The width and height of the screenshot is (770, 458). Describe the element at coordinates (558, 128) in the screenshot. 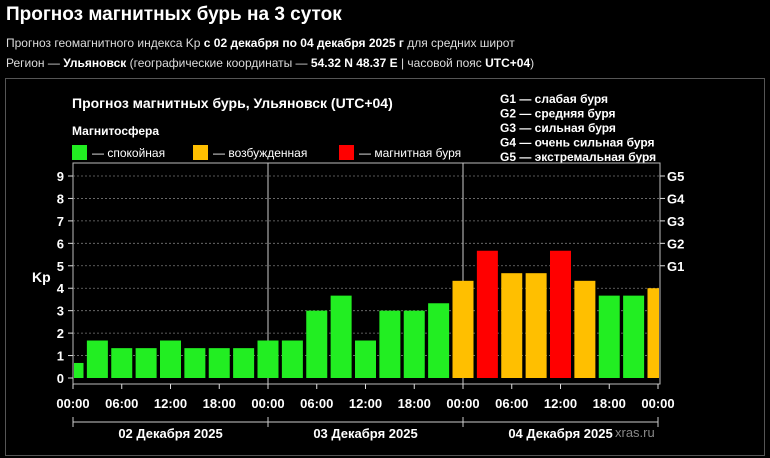

I see `g-scale-legend-item: G3 — сильная буря` at that location.